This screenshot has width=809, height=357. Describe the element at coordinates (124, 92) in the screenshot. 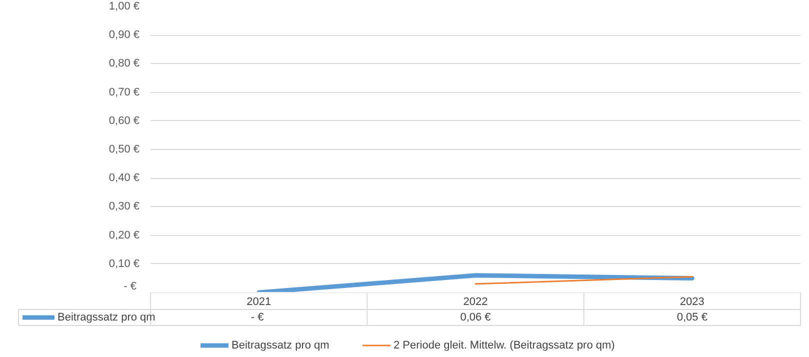

I see `y-tick-label: 0,70 €` at that location.